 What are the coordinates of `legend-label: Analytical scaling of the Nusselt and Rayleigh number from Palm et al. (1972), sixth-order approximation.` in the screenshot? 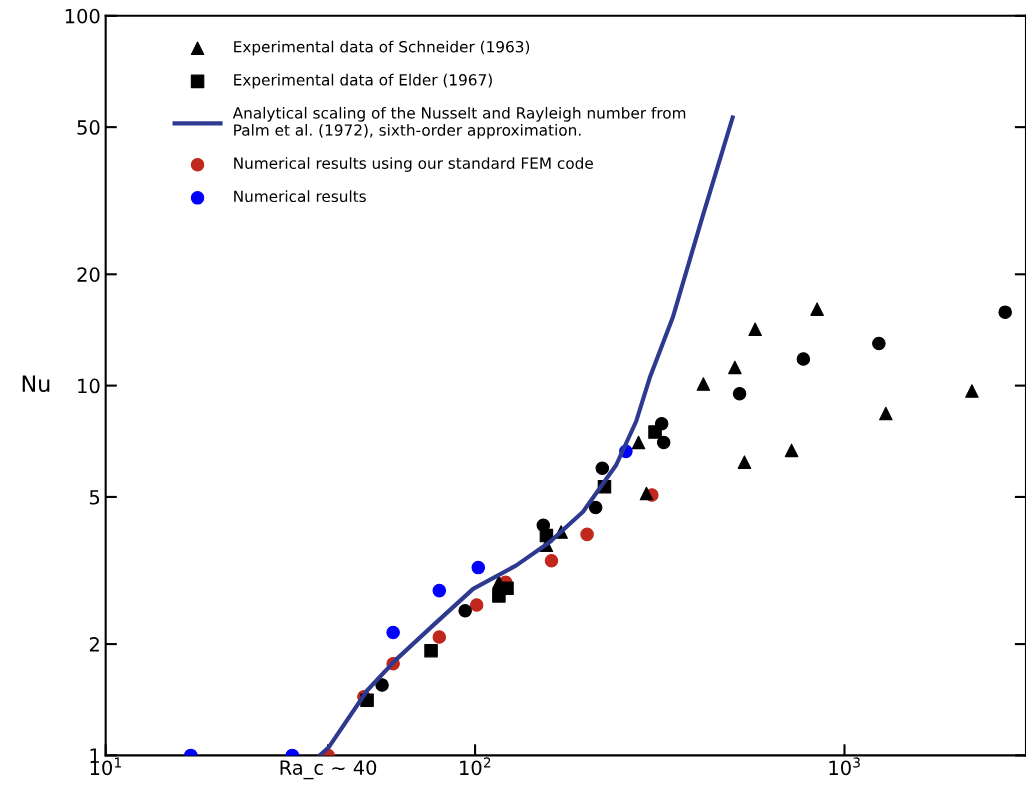 It's located at (459, 122).